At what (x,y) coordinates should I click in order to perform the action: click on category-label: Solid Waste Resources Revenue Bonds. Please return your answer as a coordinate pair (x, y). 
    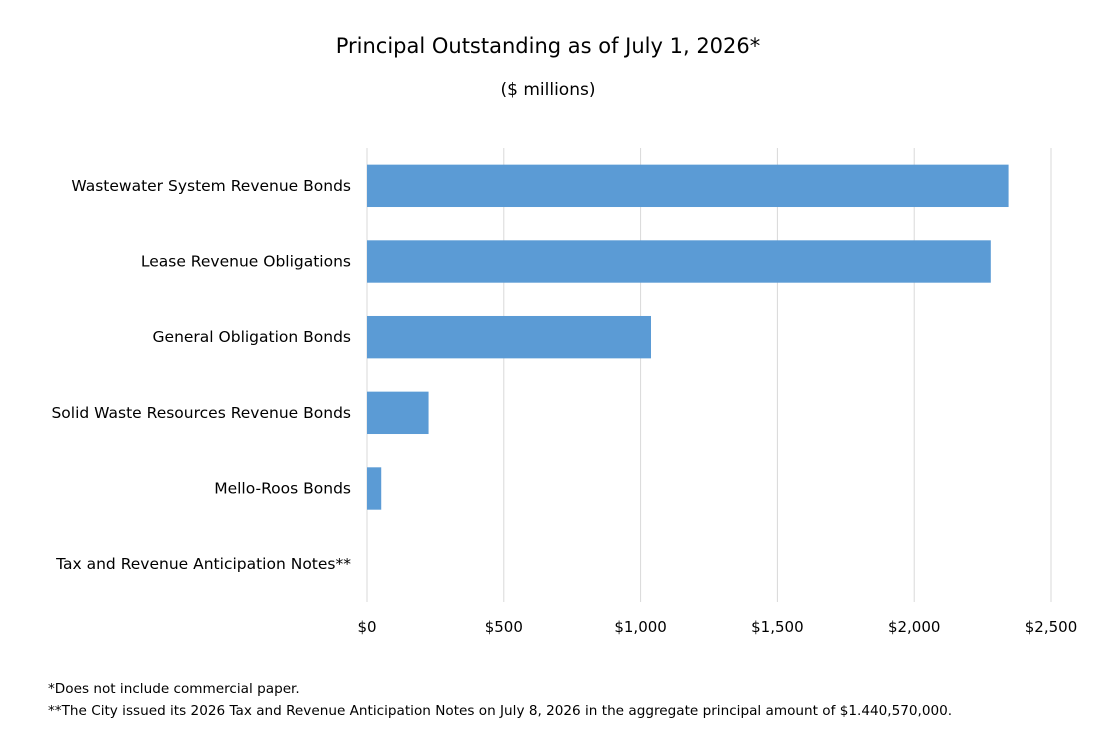
    Looking at the image, I should click on (201, 413).